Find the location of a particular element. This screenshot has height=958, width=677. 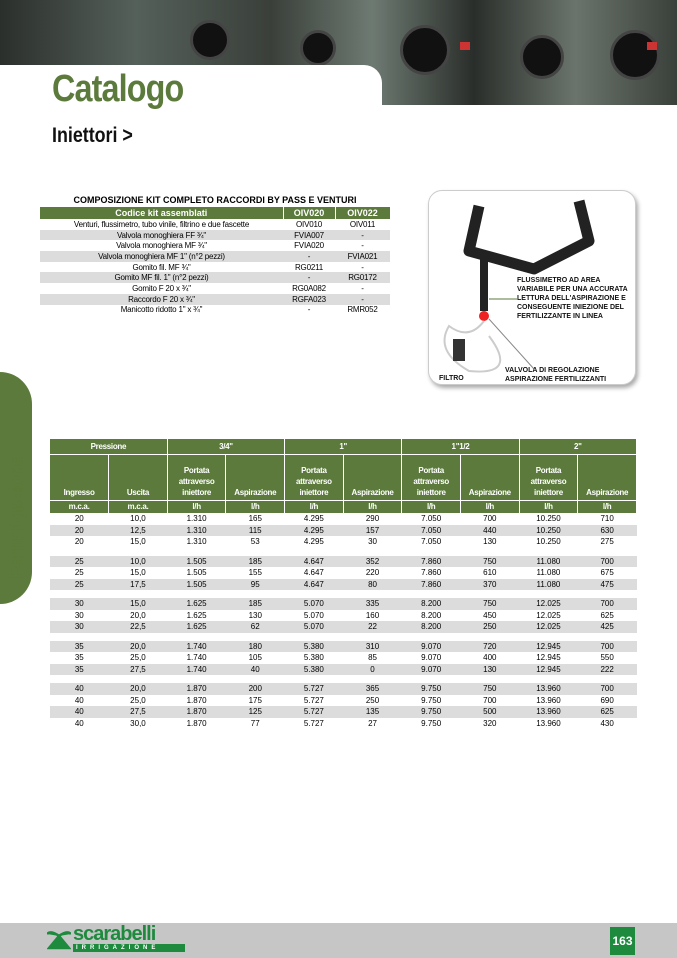

table-cell: 440 is located at coordinates (490, 530).